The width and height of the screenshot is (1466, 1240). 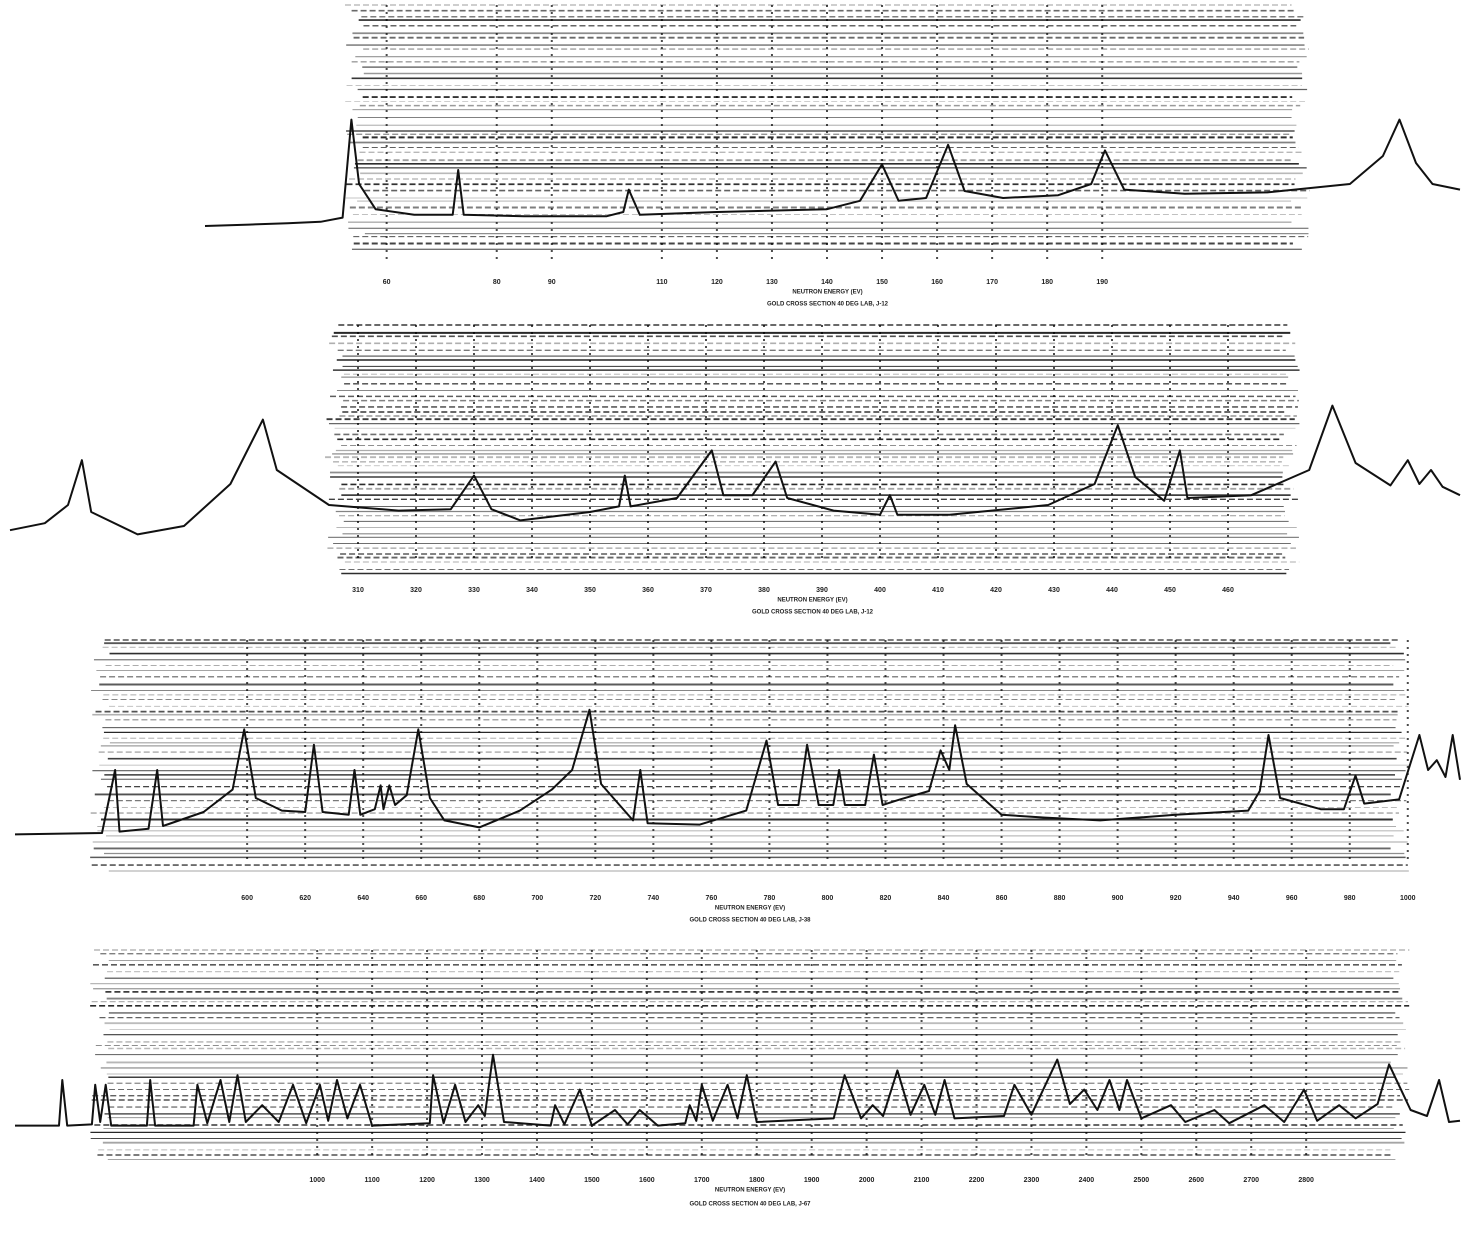 What do you see at coordinates (1234, 898) in the screenshot?
I see `x-tick-label: 940` at bounding box center [1234, 898].